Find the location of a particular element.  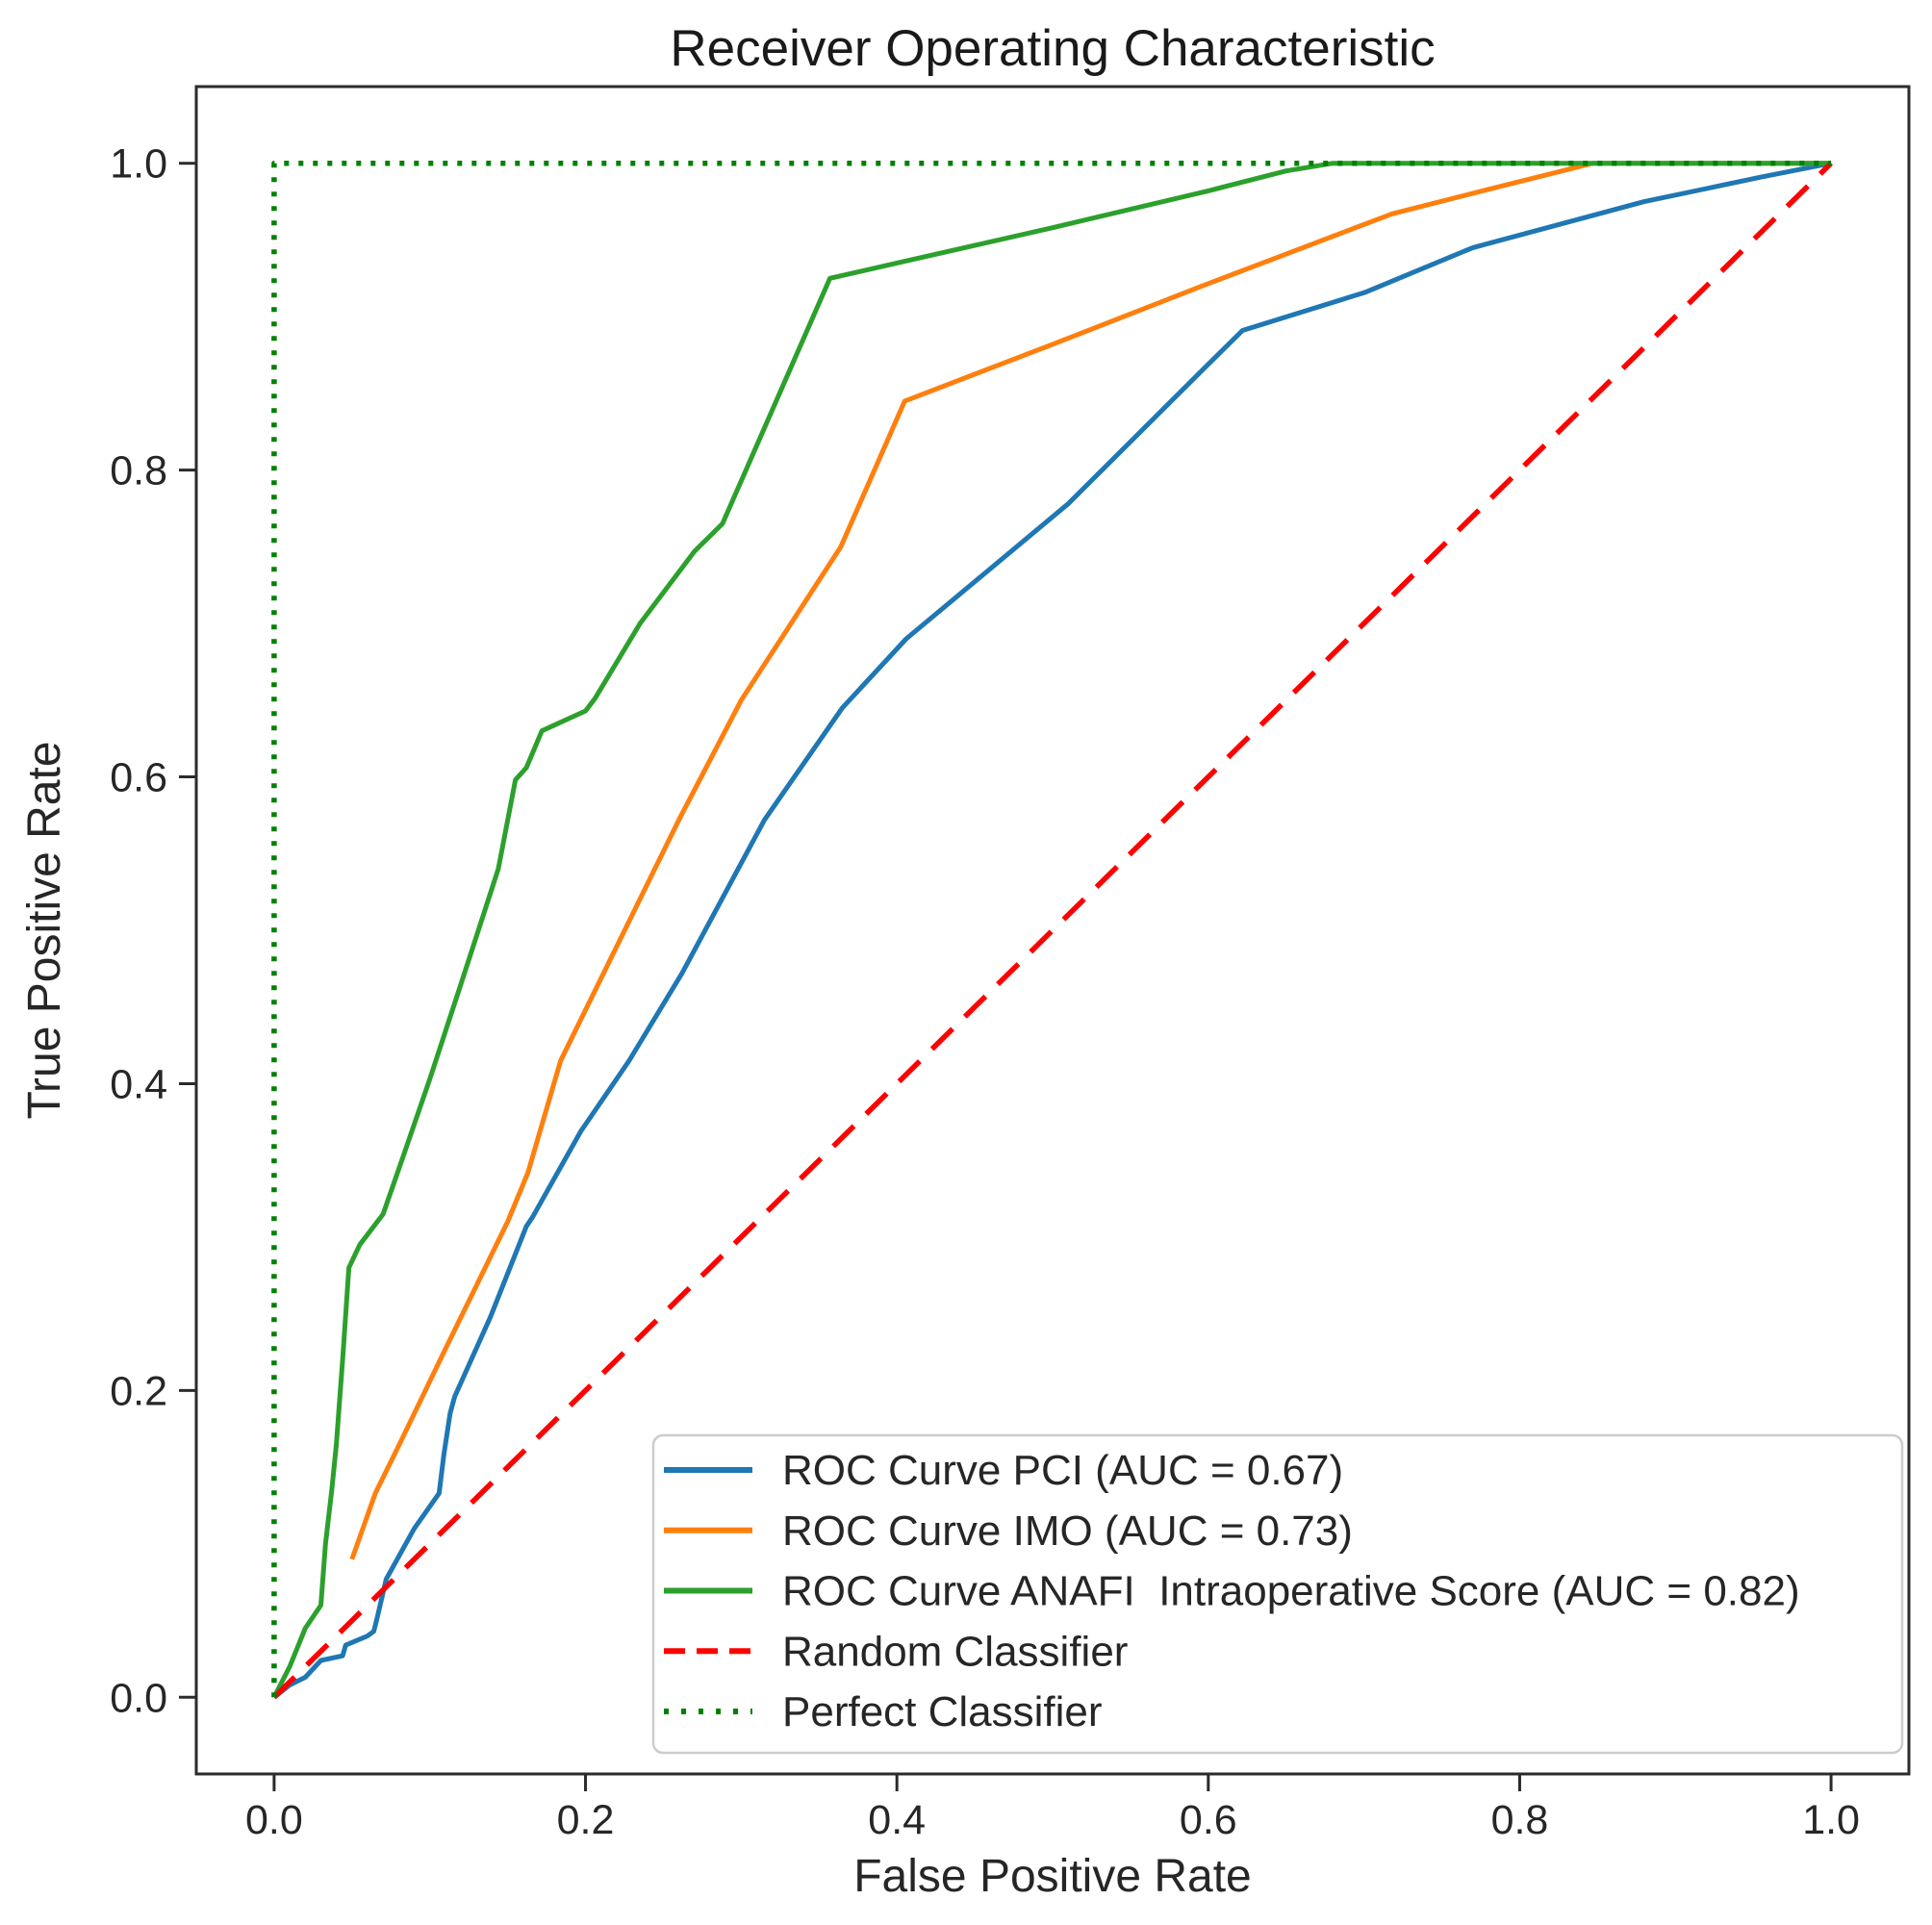

y-tick-label: 0.2 is located at coordinates (138, 1391).